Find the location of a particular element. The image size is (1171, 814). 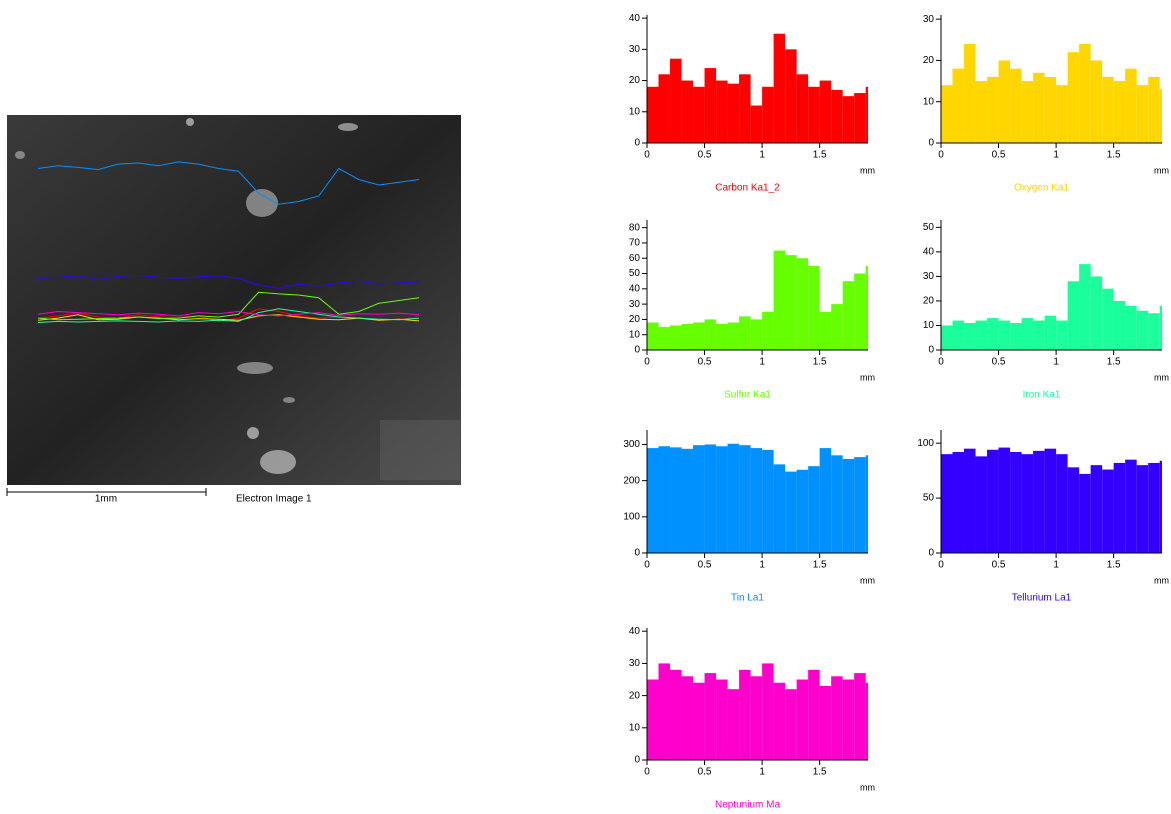

scale-label: 1mm is located at coordinates (106, 499).